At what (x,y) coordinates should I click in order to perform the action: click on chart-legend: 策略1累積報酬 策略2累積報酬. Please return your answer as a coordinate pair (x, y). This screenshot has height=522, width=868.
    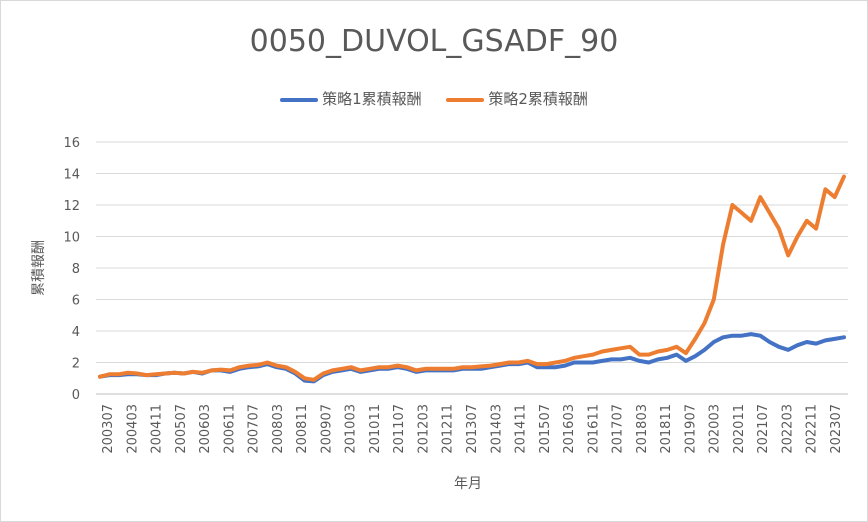
    Looking at the image, I should click on (434, 98).